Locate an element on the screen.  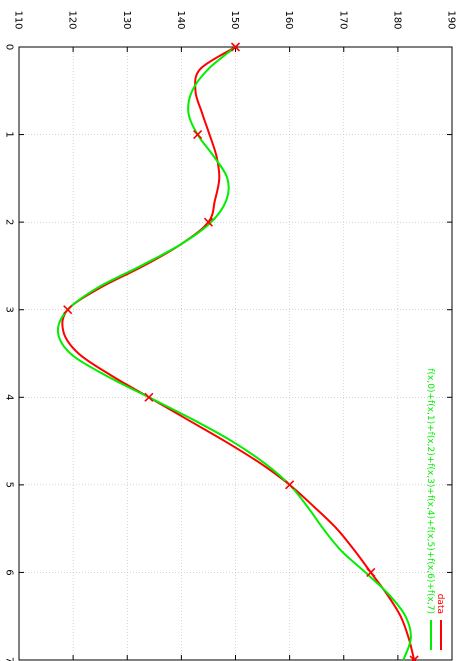
x-tick-label: 0 is located at coordinates (9, 47).